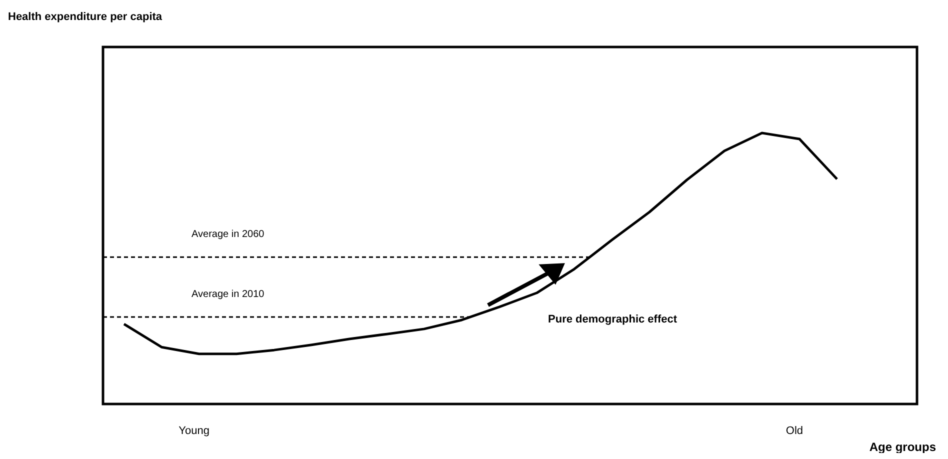  Describe the element at coordinates (795, 431) in the screenshot. I see `x-tick-label: Old` at that location.